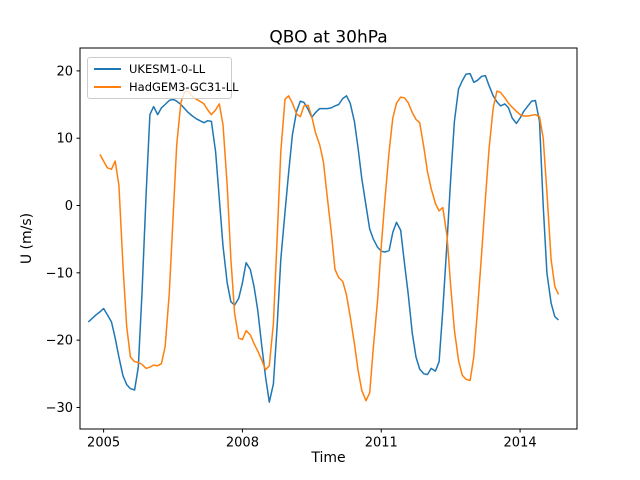 The height and width of the screenshot is (480, 640). Describe the element at coordinates (64, 139) in the screenshot. I see `y-tick-label-10: 10` at that location.